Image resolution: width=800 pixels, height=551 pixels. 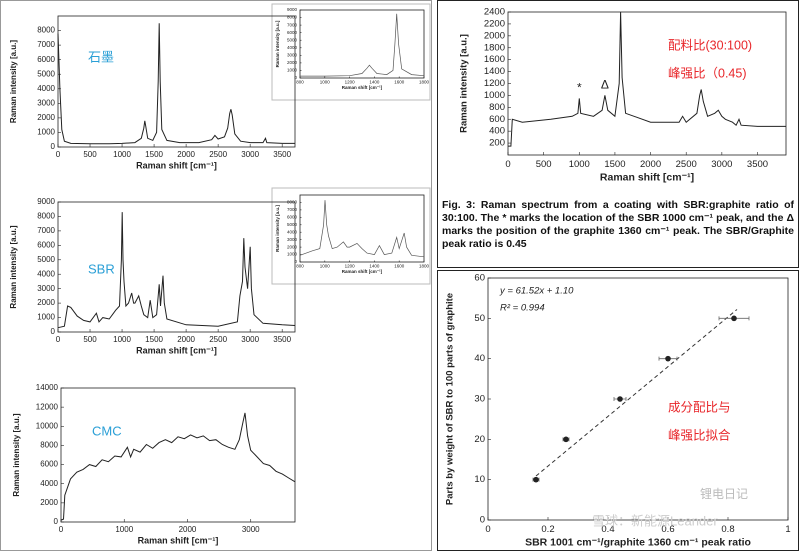 I want to click on y-tick-label: 3000, so click(x=46, y=288).